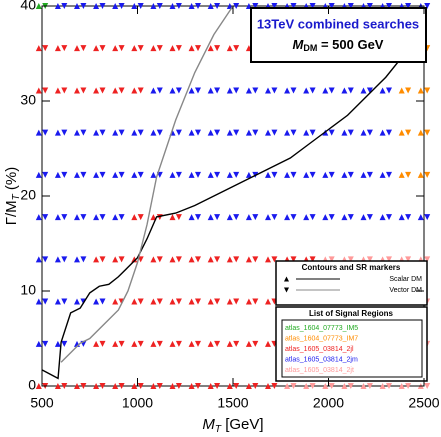  Describe the element at coordinates (28, 6) in the screenshot. I see `y-tick-label: 40` at that location.